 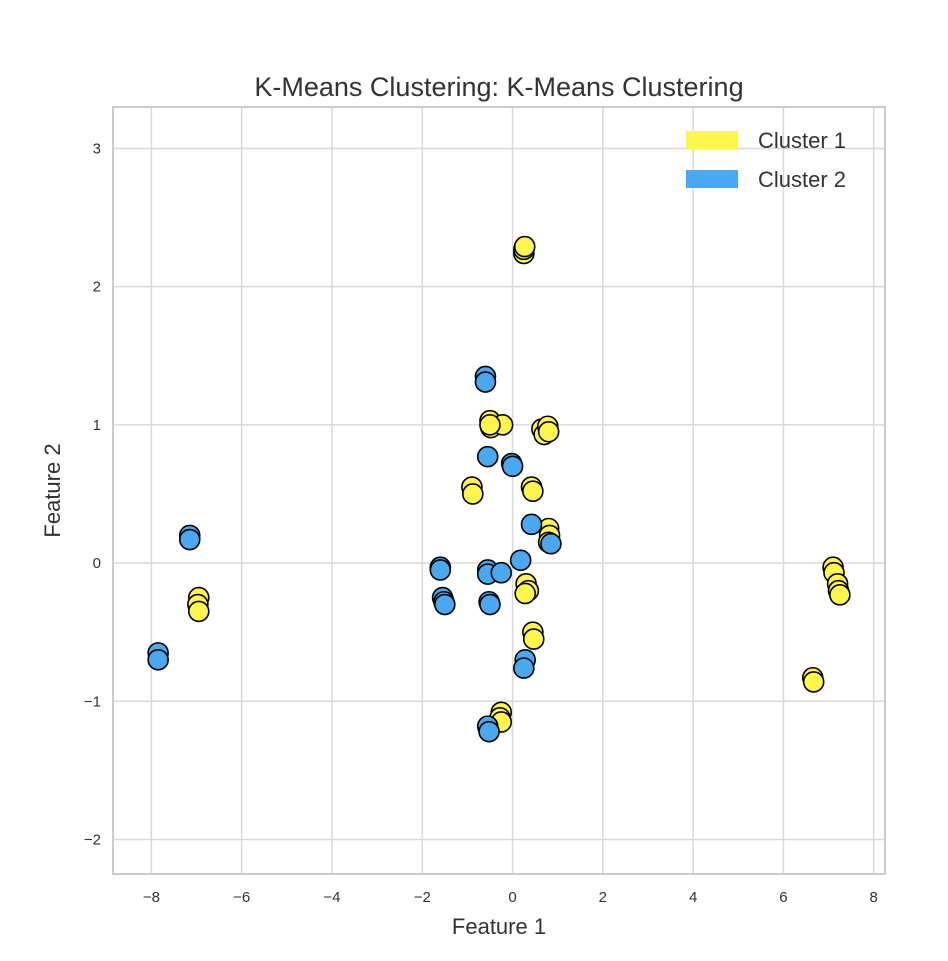 I want to click on y-tick-label: −1, so click(x=92, y=701).